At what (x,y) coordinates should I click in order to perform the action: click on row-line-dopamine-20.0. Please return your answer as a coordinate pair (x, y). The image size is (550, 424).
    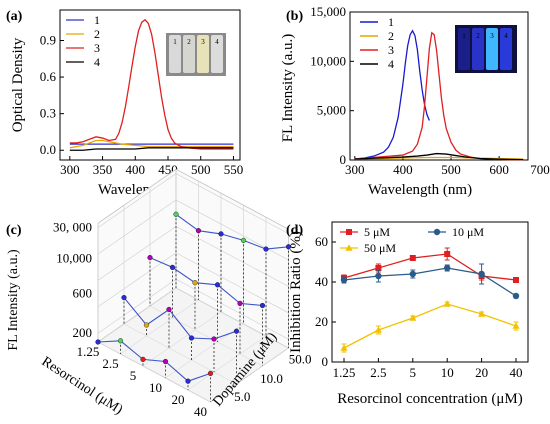
    Looking at the image, I should click on (206, 282).